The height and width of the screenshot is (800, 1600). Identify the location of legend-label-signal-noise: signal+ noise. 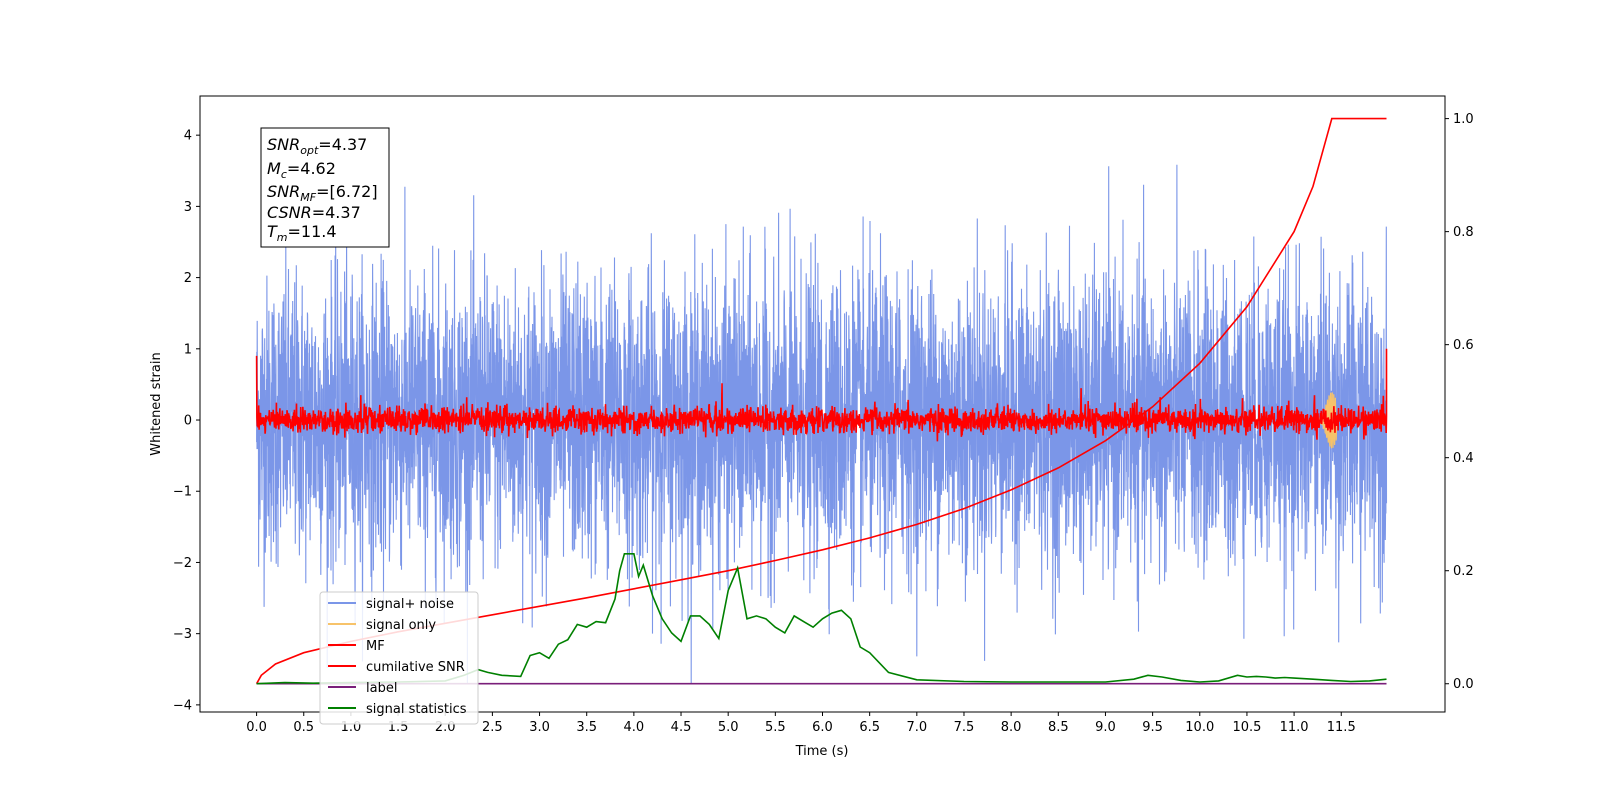
(410, 604).